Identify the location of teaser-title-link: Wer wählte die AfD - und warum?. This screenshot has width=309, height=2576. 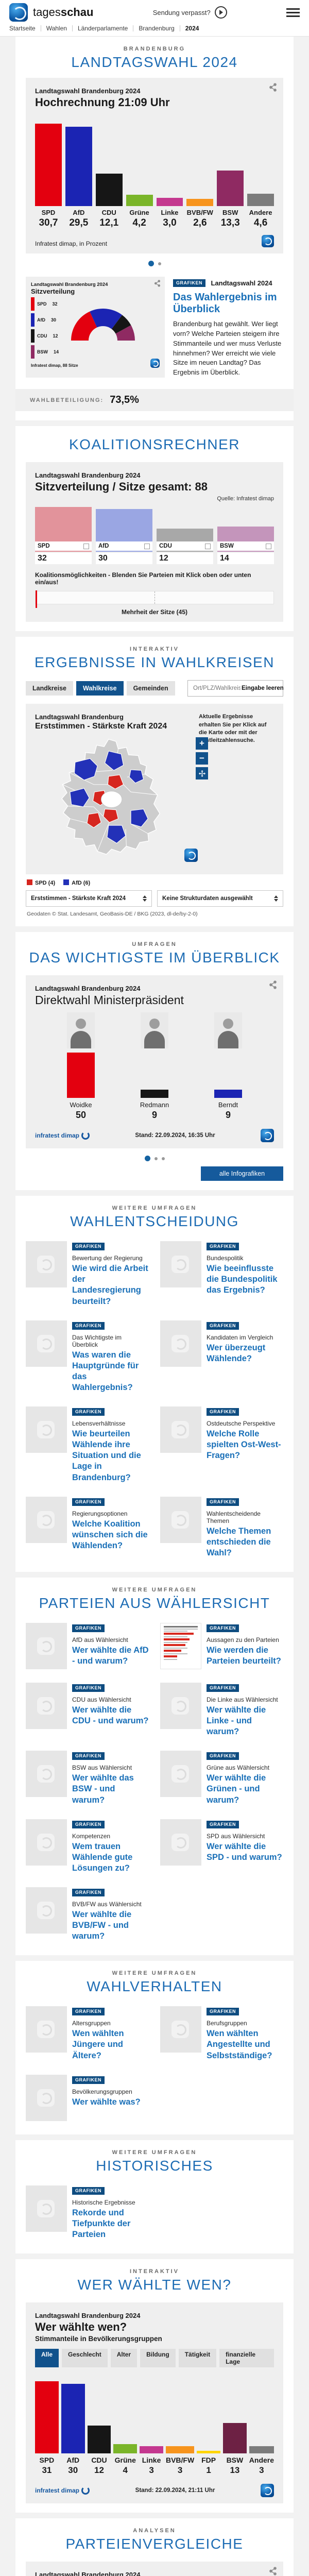
(110, 1656).